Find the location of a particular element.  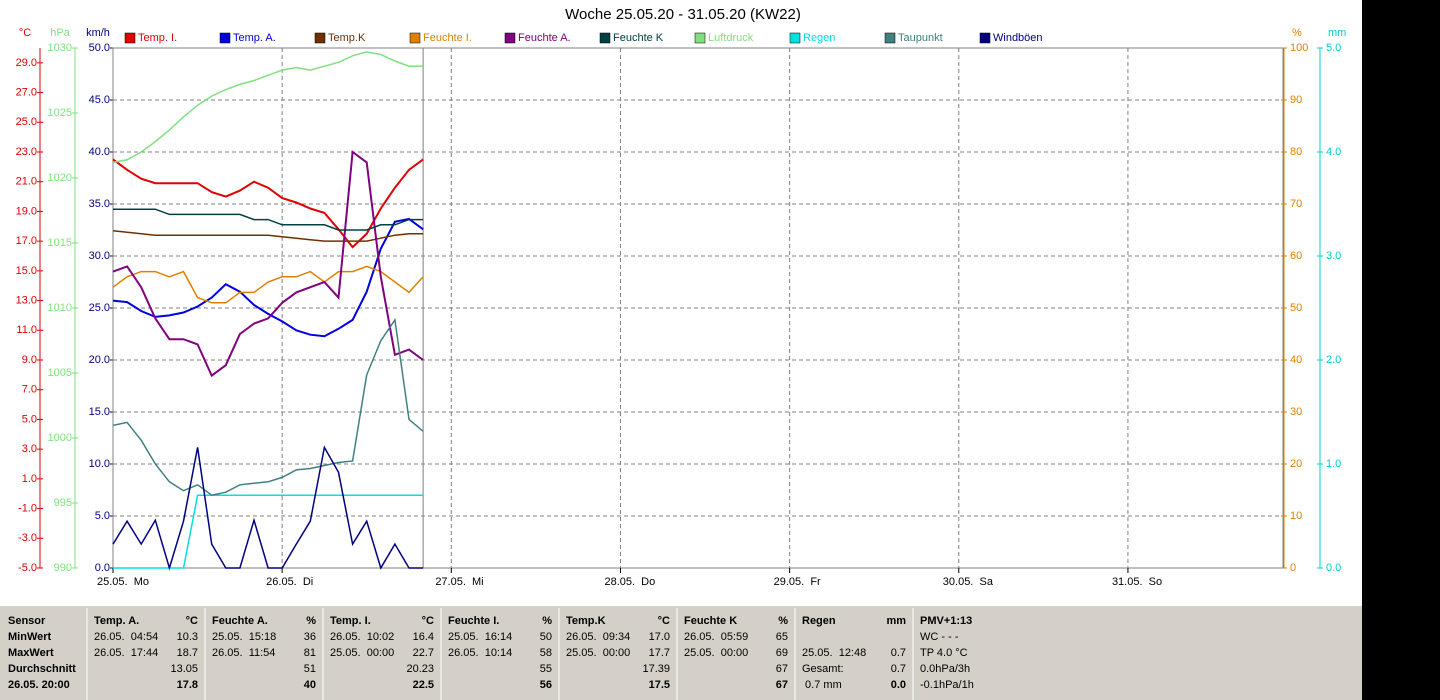

cell-text: WC - - - is located at coordinates (939, 637).